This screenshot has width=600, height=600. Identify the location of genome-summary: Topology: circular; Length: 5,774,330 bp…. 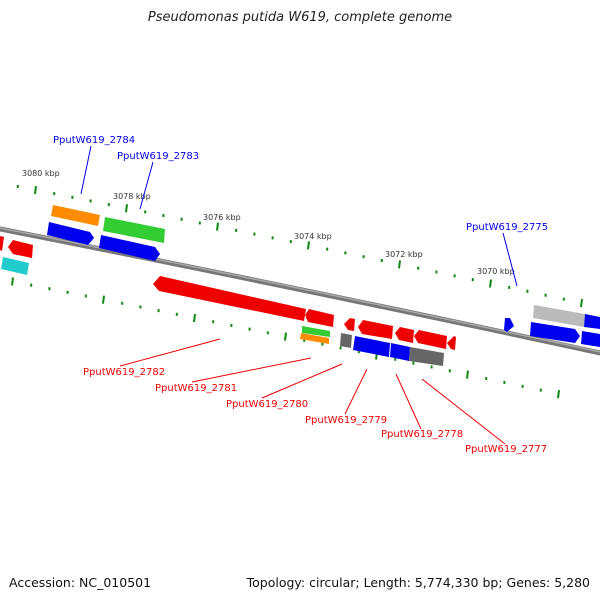
(418, 582).